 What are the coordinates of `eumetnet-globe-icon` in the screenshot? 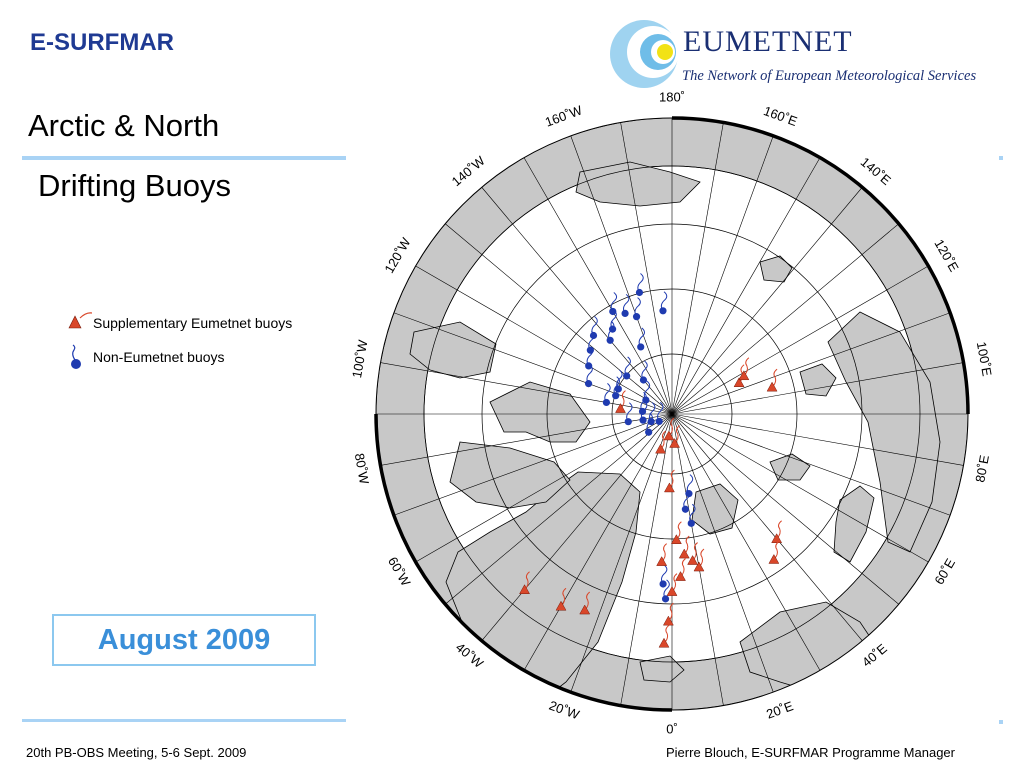 It's located at (644, 54).